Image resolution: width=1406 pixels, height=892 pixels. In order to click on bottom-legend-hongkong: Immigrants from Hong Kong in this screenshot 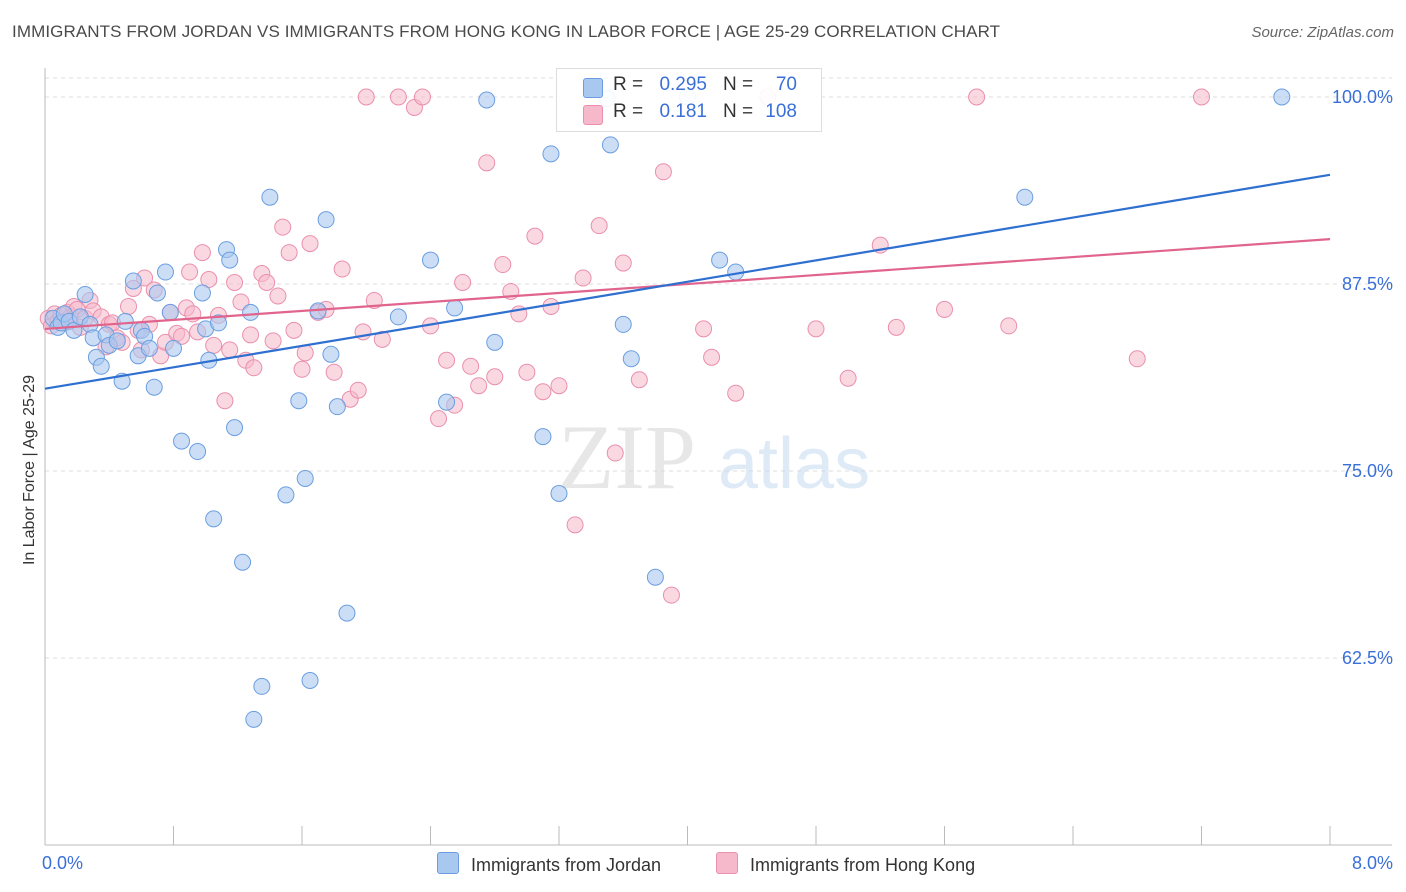, I will do `click(845, 864)`.